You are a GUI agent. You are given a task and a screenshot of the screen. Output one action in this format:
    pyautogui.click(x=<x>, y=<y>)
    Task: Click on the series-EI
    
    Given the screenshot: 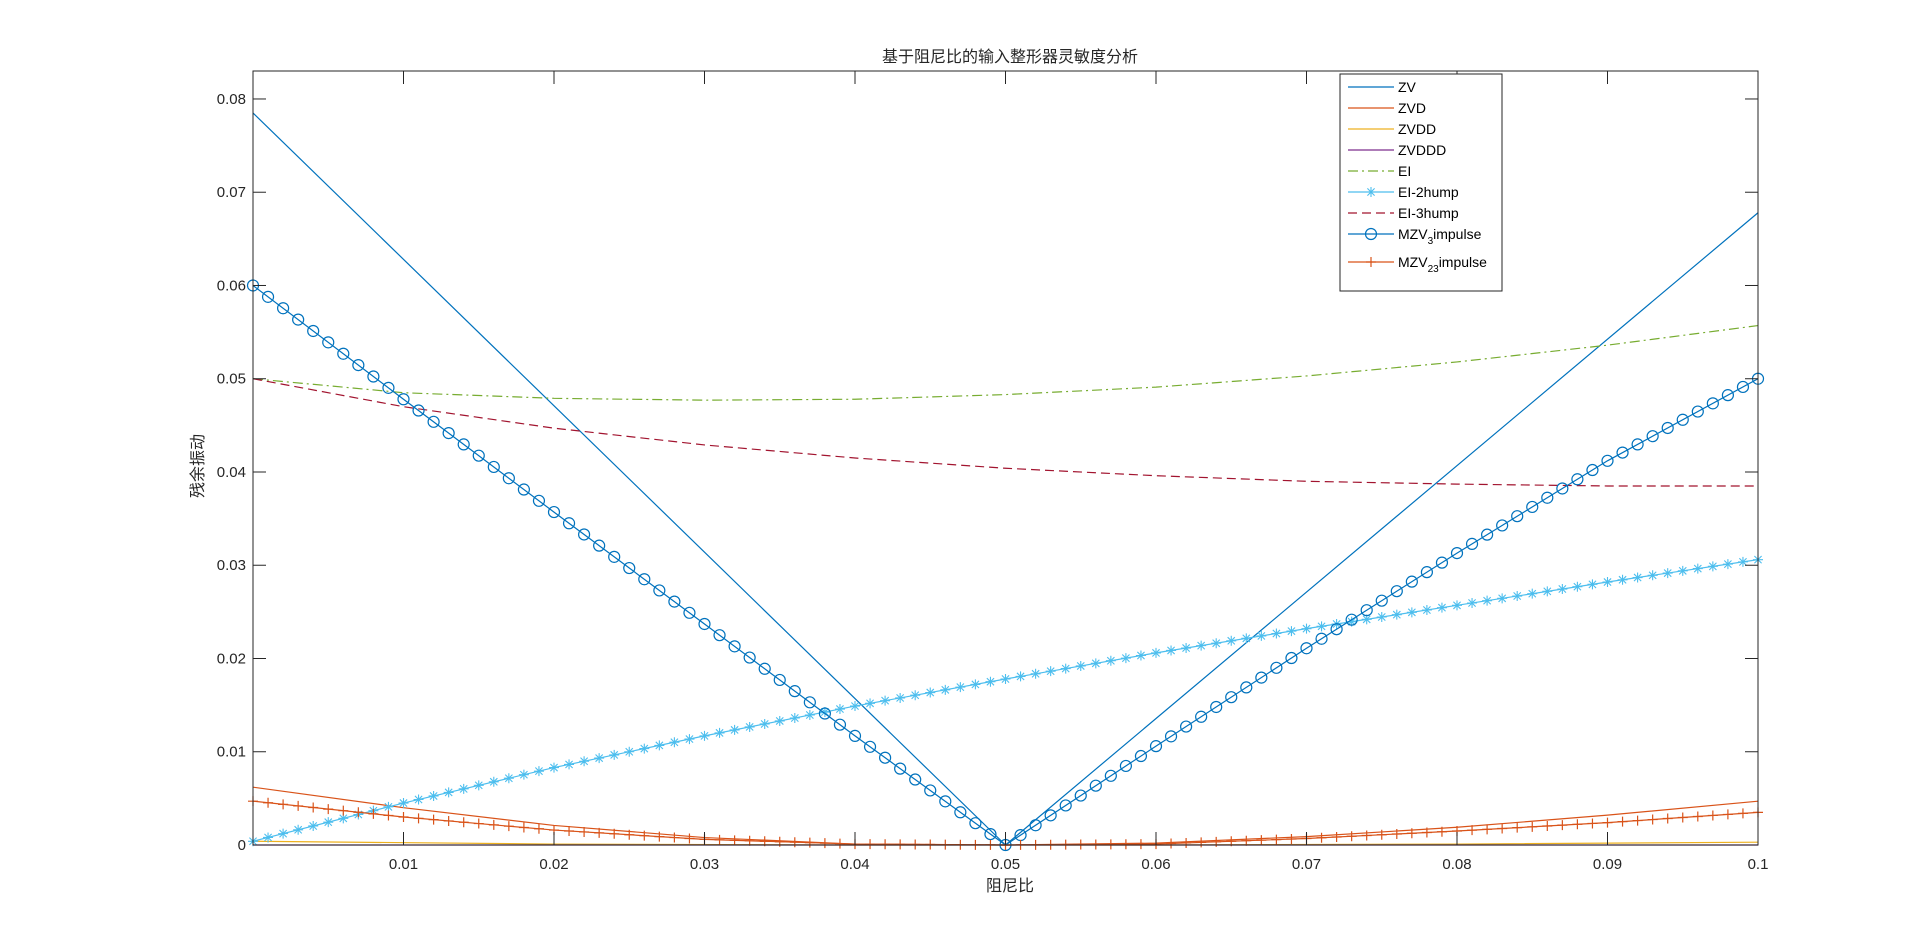 What is the action you would take?
    pyautogui.click(x=1005, y=362)
    